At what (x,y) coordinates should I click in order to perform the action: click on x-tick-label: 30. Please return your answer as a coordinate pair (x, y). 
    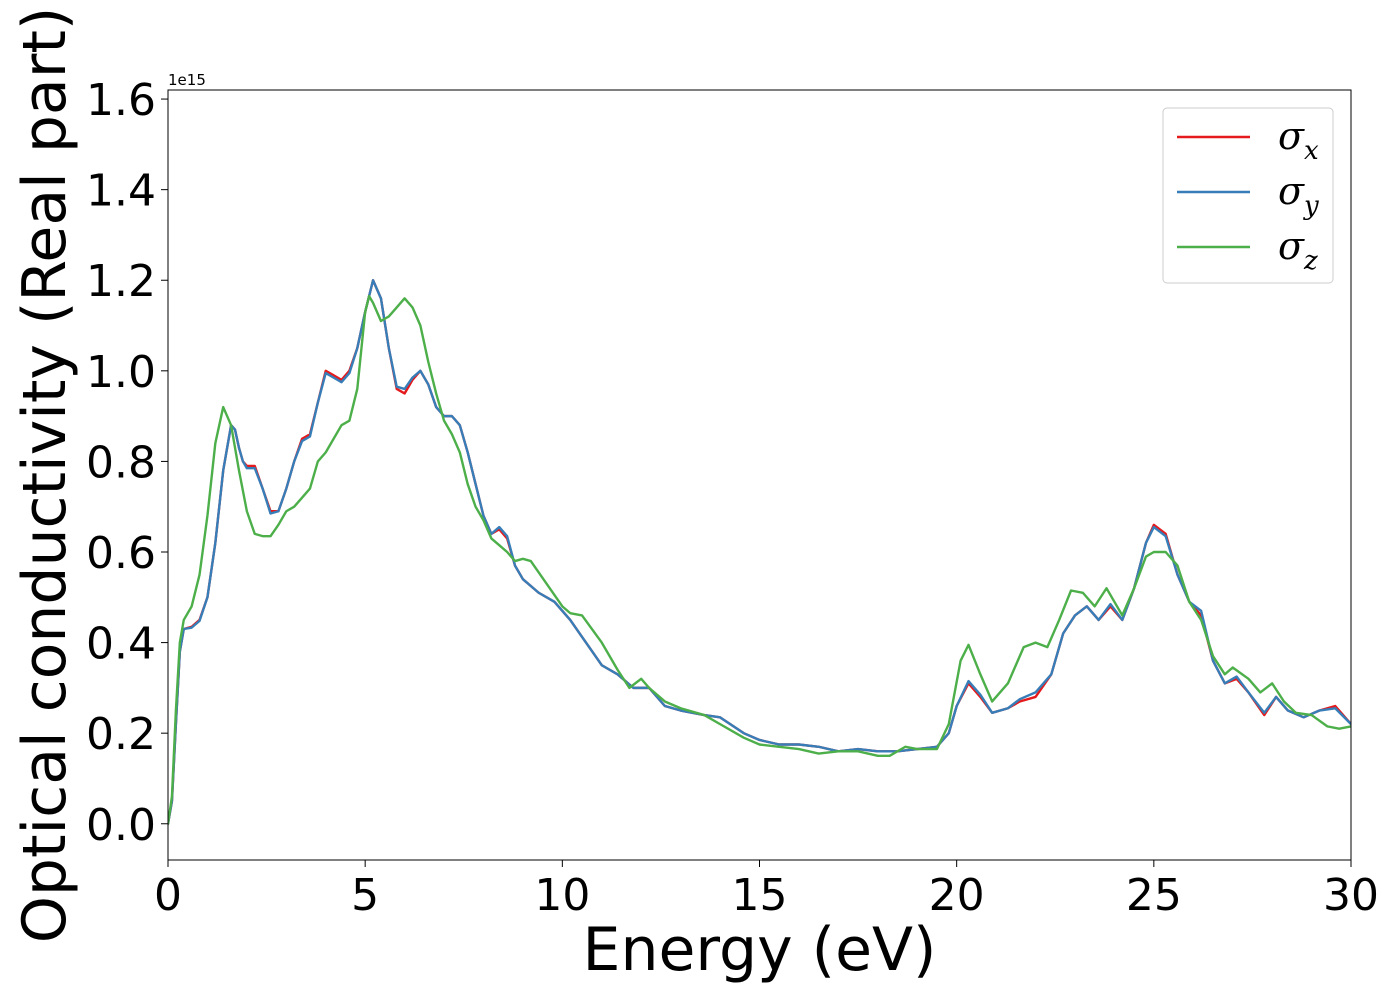
    Looking at the image, I should click on (1351, 895).